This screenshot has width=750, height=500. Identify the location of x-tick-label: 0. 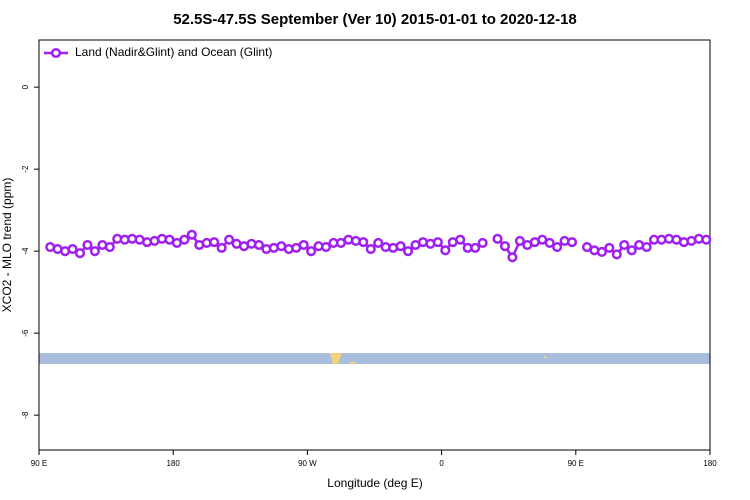
(441, 463).